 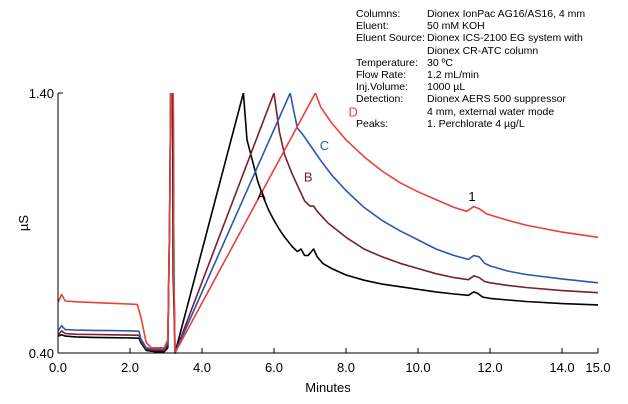 I want to click on condition-value: Dionex IonPac AG16/AS16, 4 mm, so click(x=506, y=14).